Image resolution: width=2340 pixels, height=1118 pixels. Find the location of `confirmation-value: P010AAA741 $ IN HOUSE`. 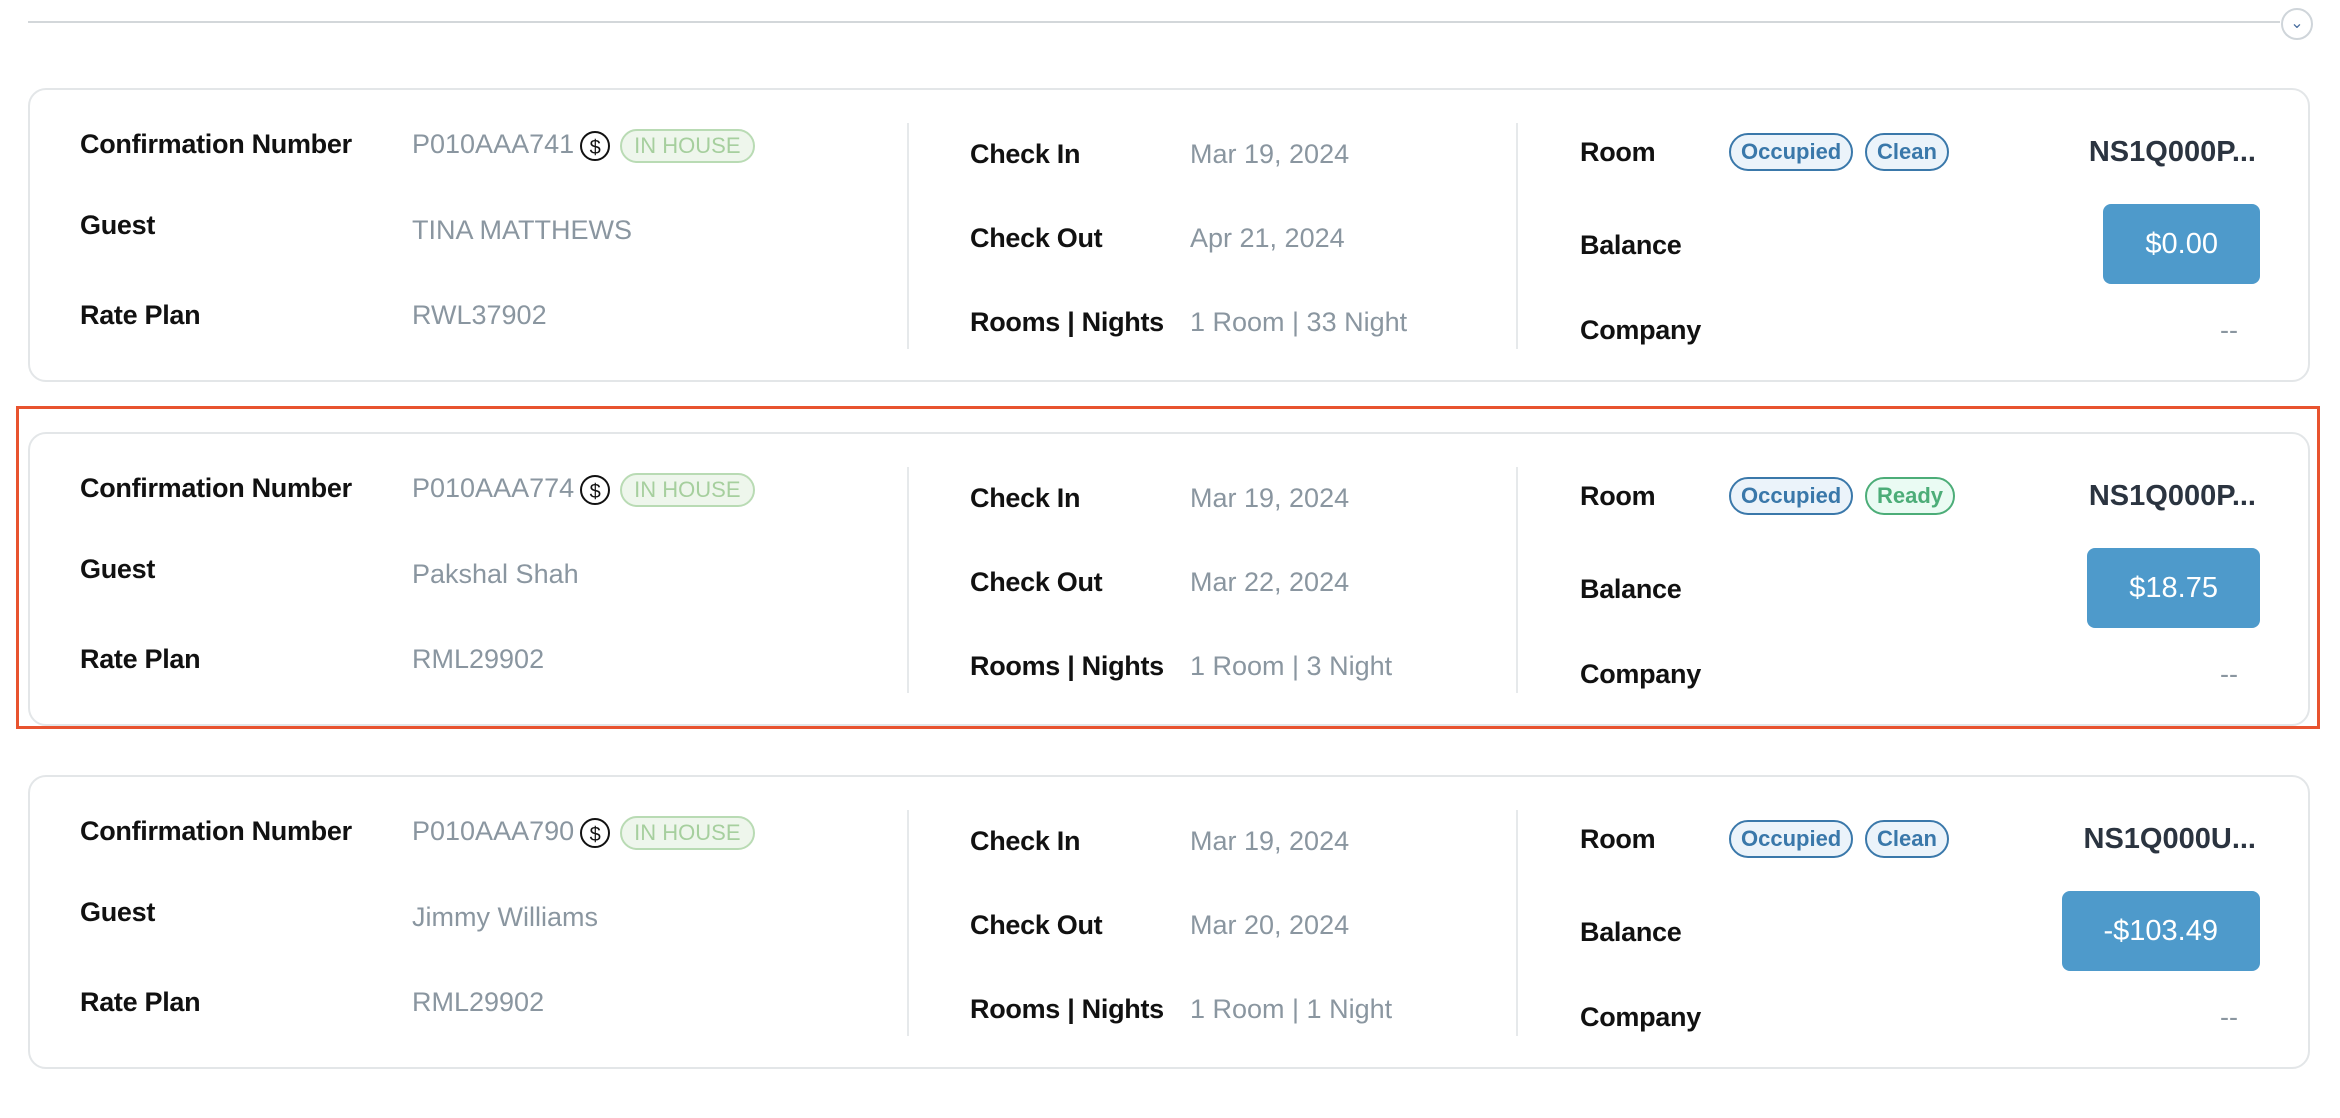

confirmation-value: P010AAA741 $ IN HOUSE is located at coordinates (583, 145).